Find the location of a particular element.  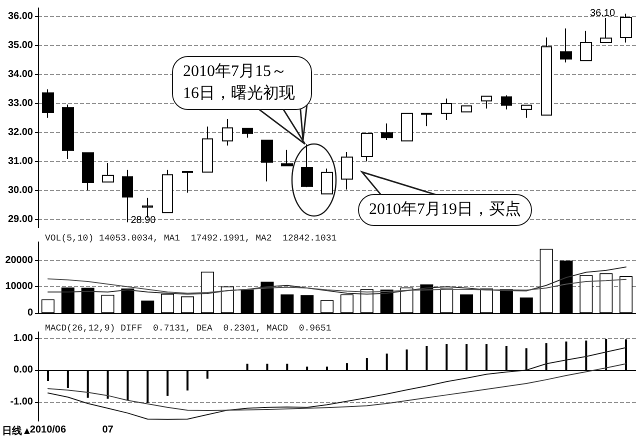

annotation: 28.90 is located at coordinates (143, 220).